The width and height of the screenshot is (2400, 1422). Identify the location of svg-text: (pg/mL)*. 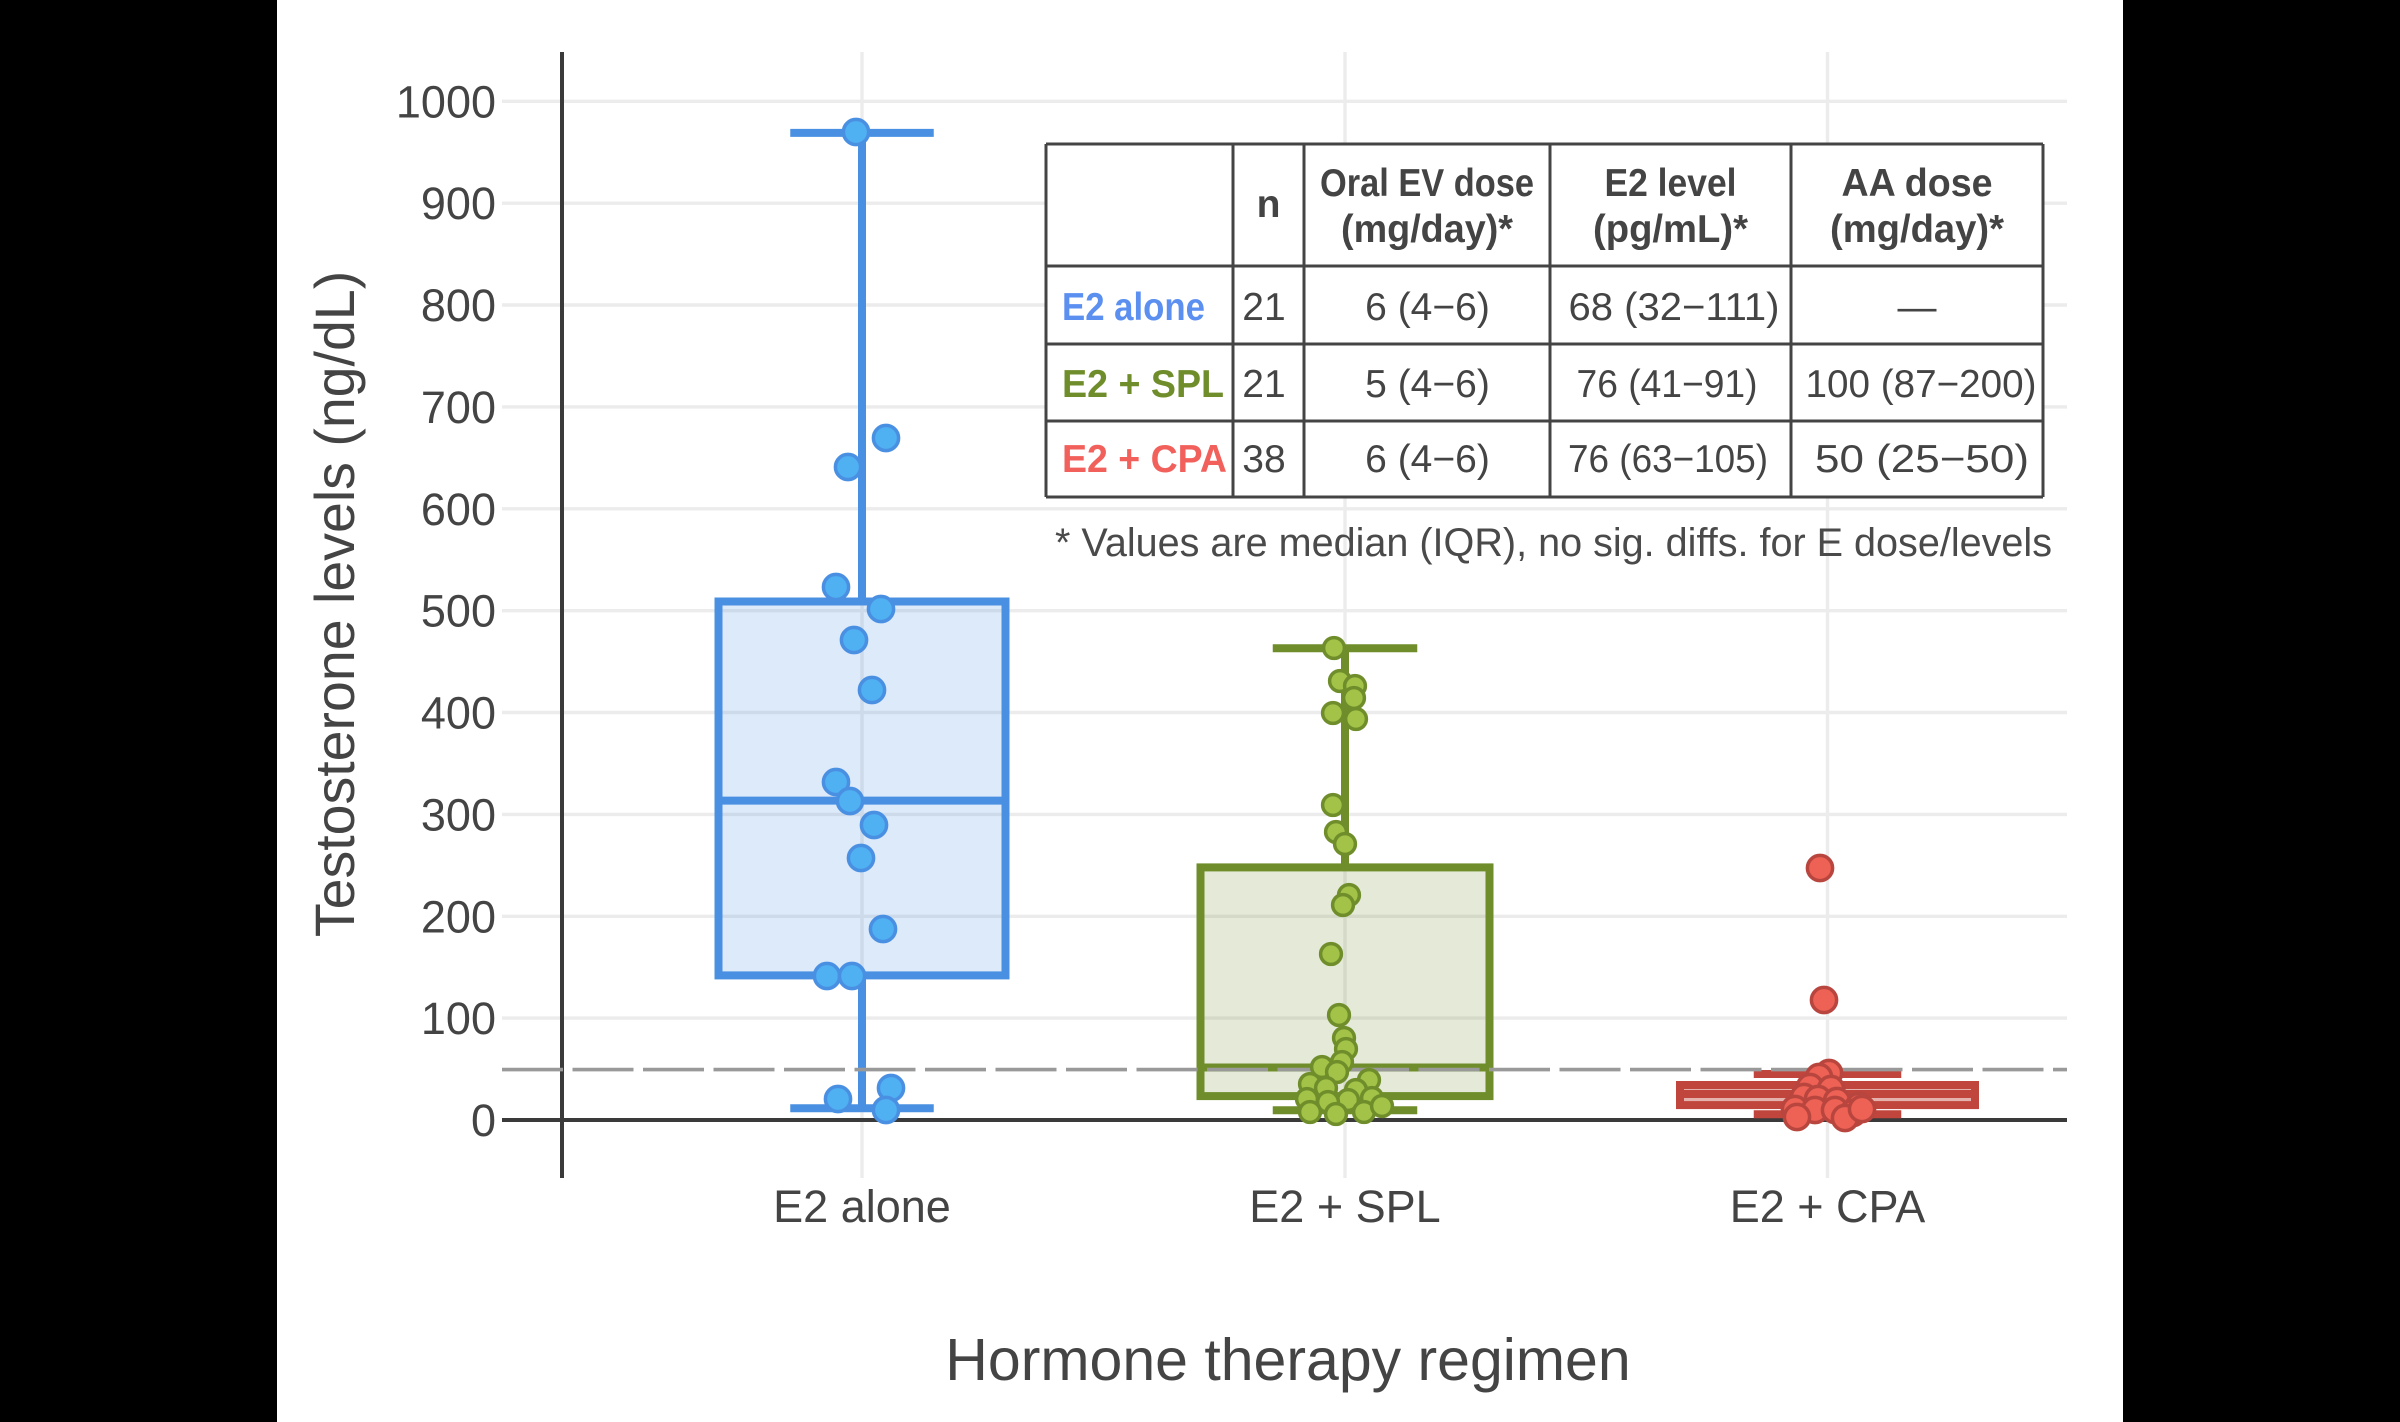
(1671, 229).